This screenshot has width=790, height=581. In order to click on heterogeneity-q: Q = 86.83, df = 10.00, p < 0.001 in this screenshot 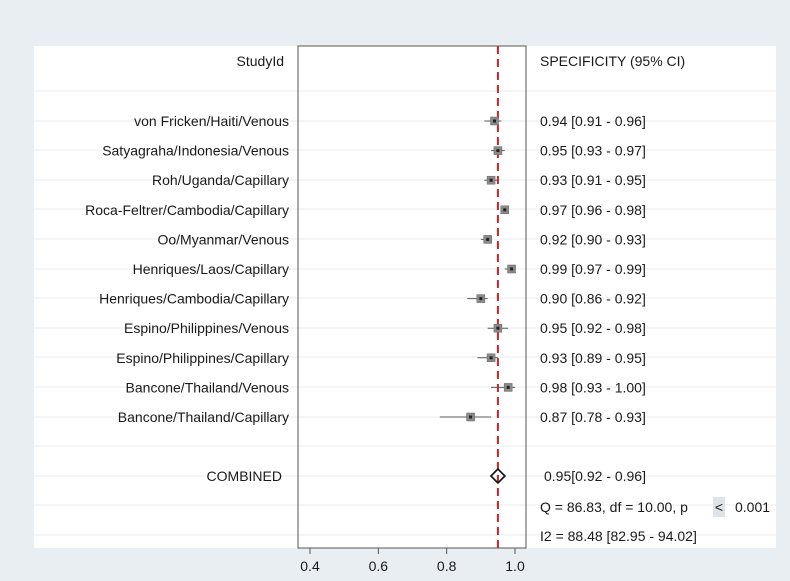, I will do `click(655, 507)`.